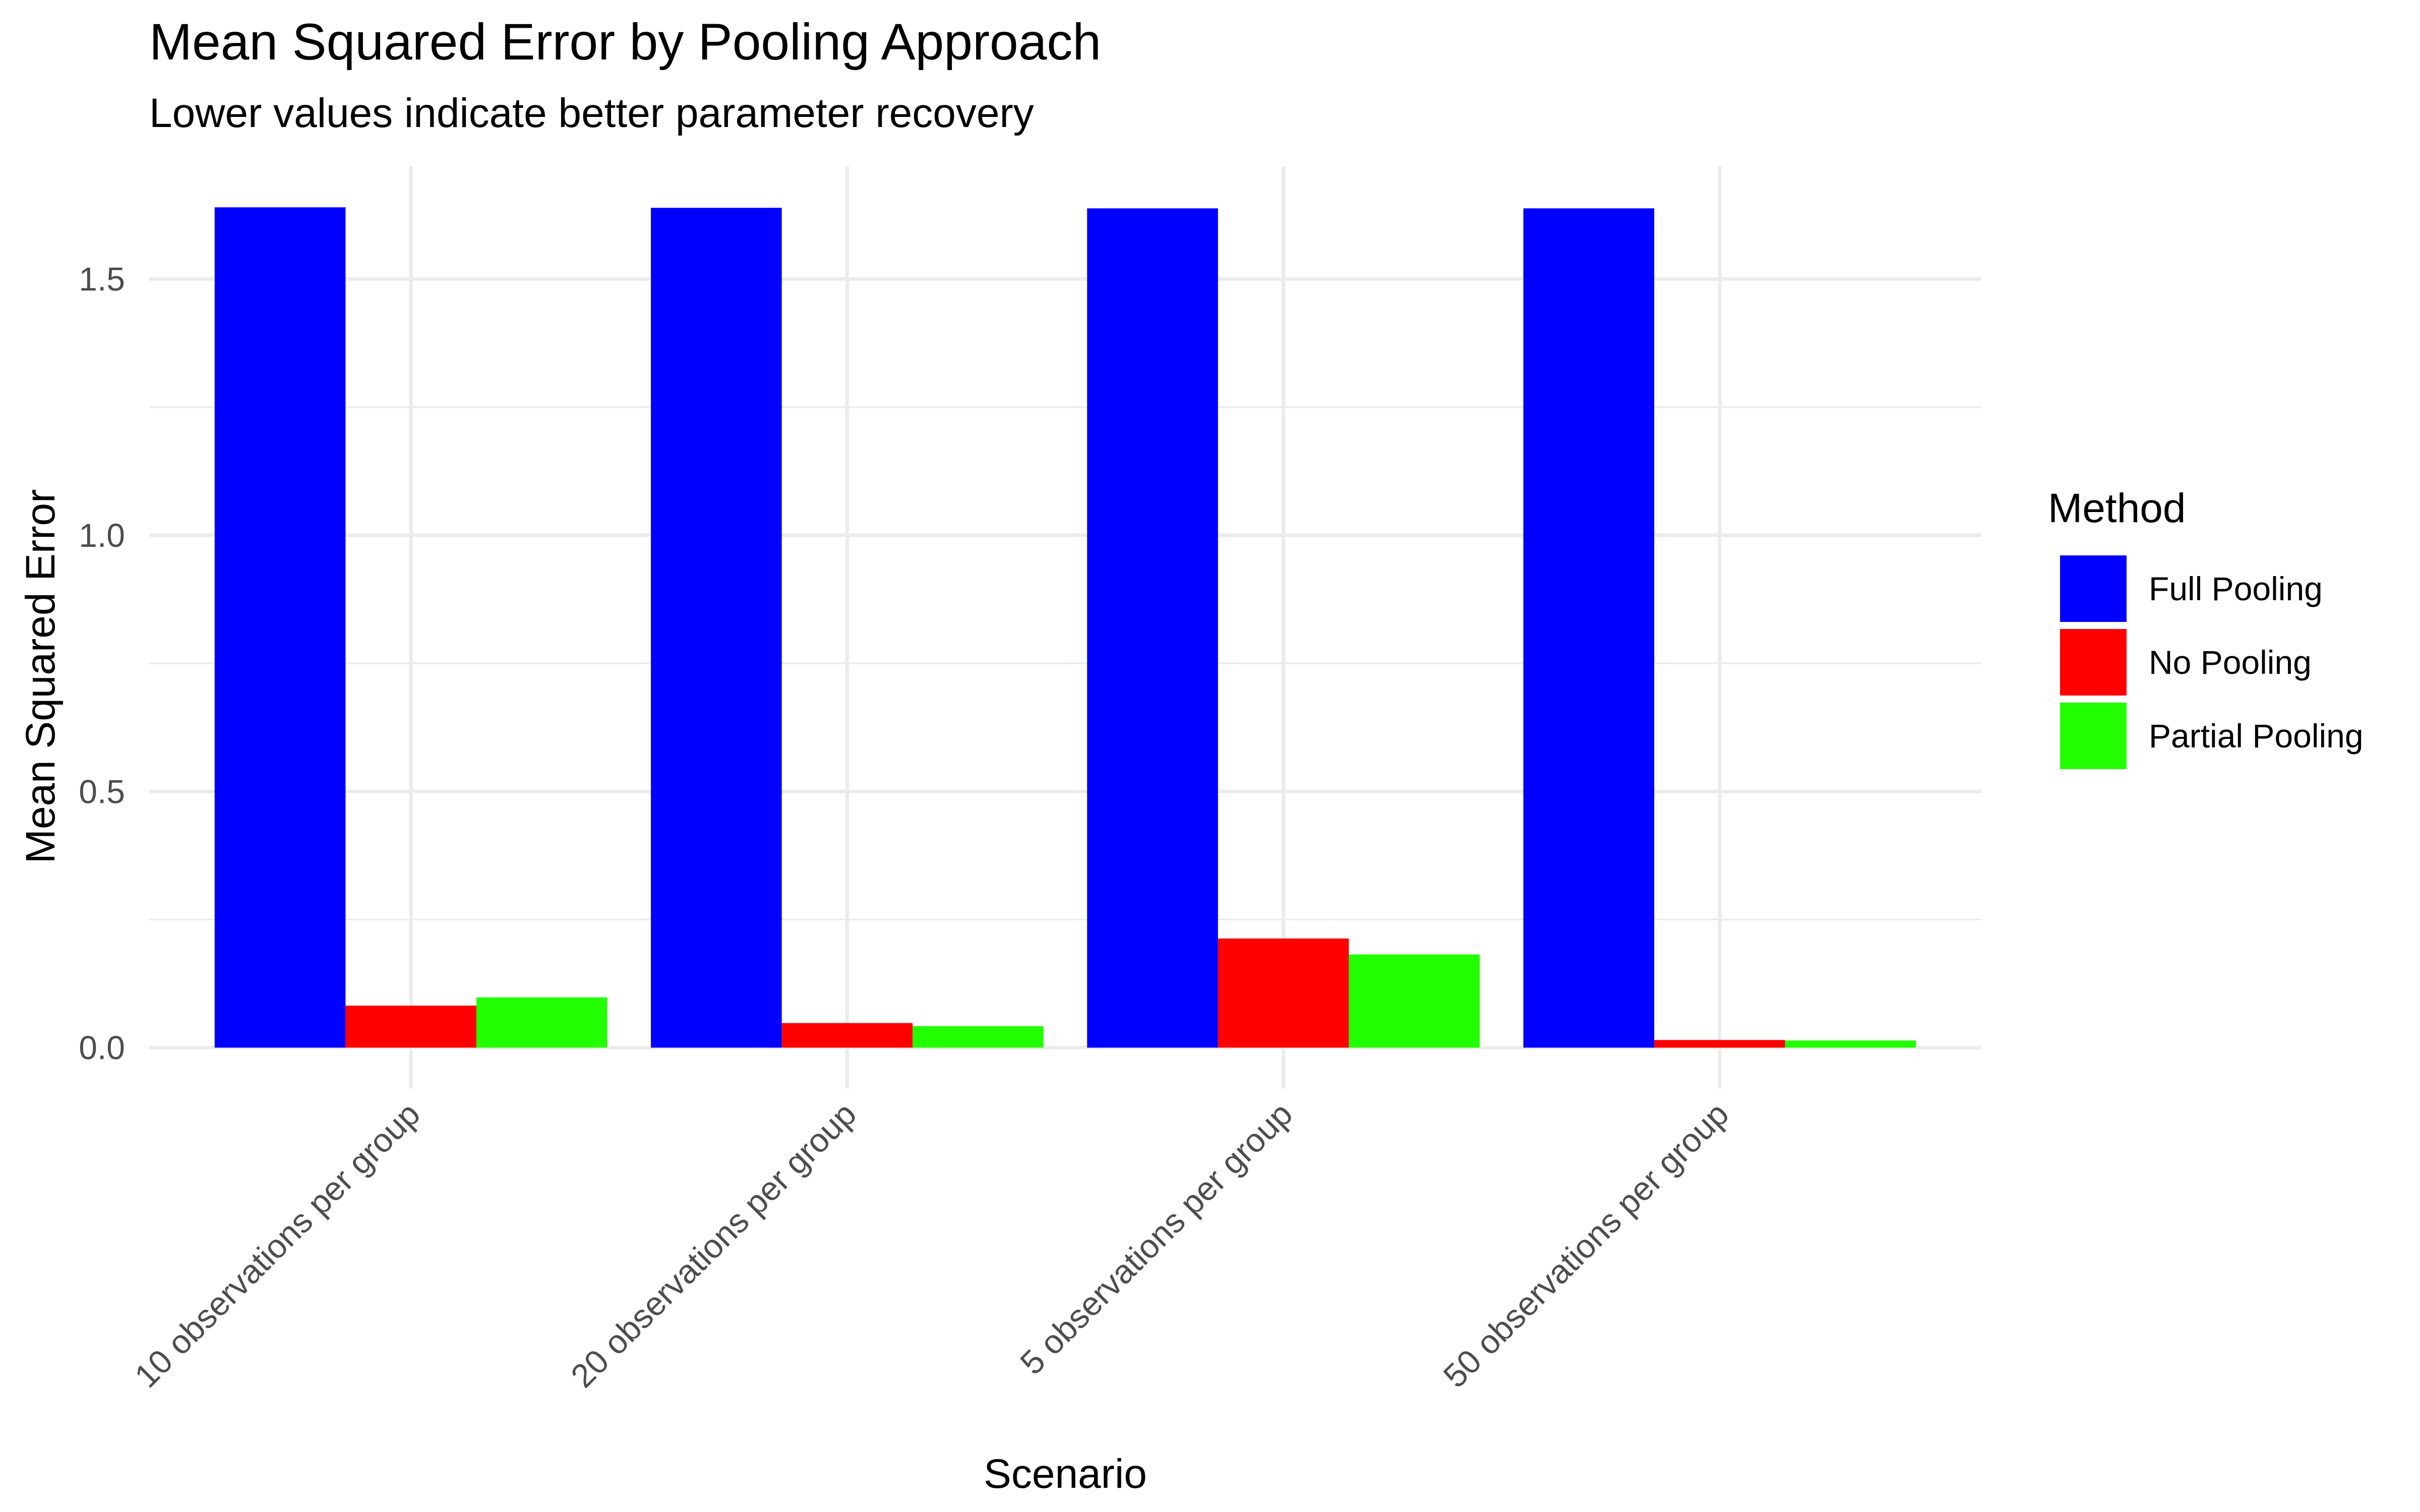 The image size is (2420, 1512). What do you see at coordinates (2236, 588) in the screenshot?
I see `legend-label: Full Pooling` at bounding box center [2236, 588].